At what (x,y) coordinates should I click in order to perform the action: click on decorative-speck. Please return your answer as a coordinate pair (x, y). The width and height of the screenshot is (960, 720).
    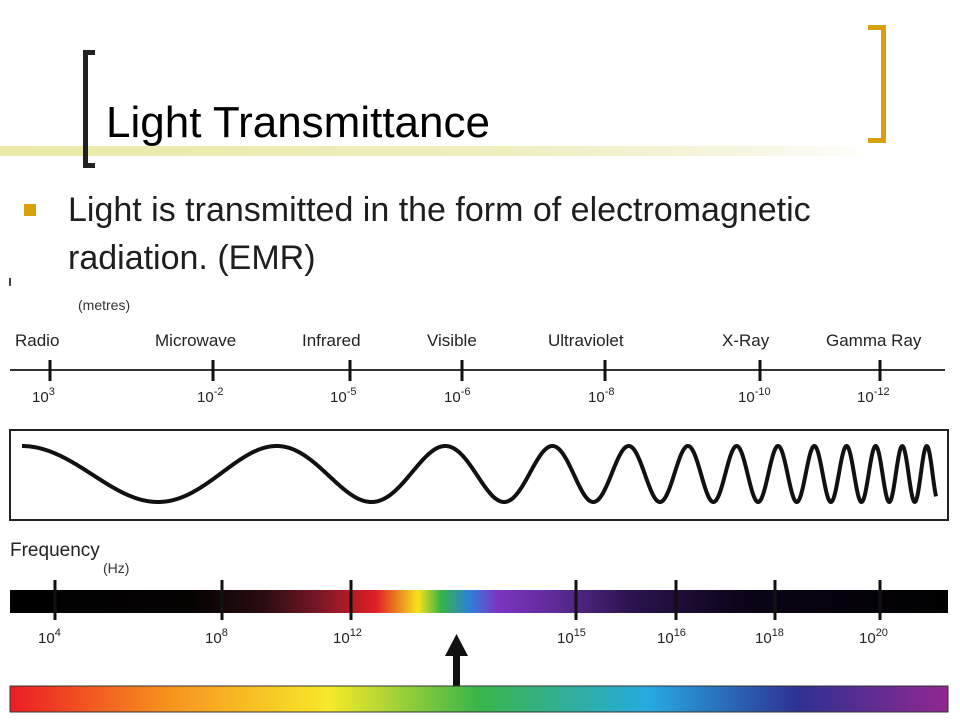
    Looking at the image, I should click on (10, 282).